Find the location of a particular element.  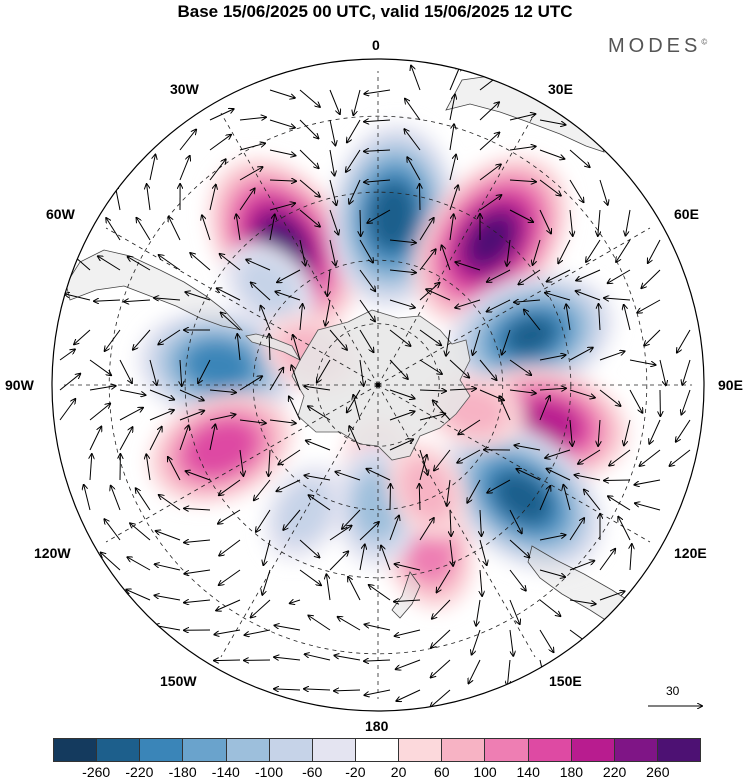

colorbar-tick-label: 60 is located at coordinates (442, 772).